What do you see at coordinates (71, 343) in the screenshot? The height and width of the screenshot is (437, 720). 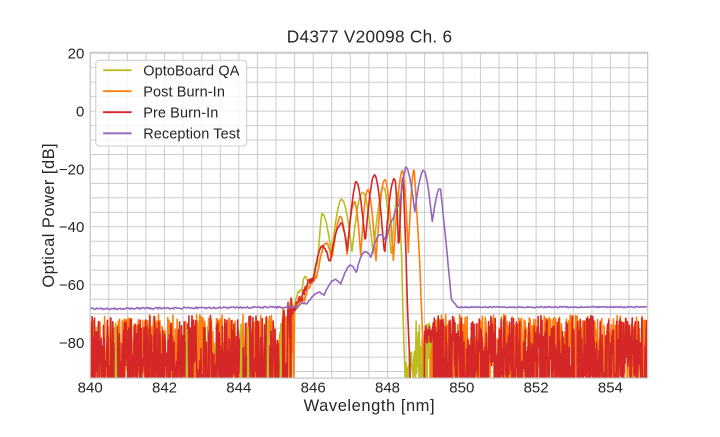 I see `svg-text: −80` at bounding box center [71, 343].